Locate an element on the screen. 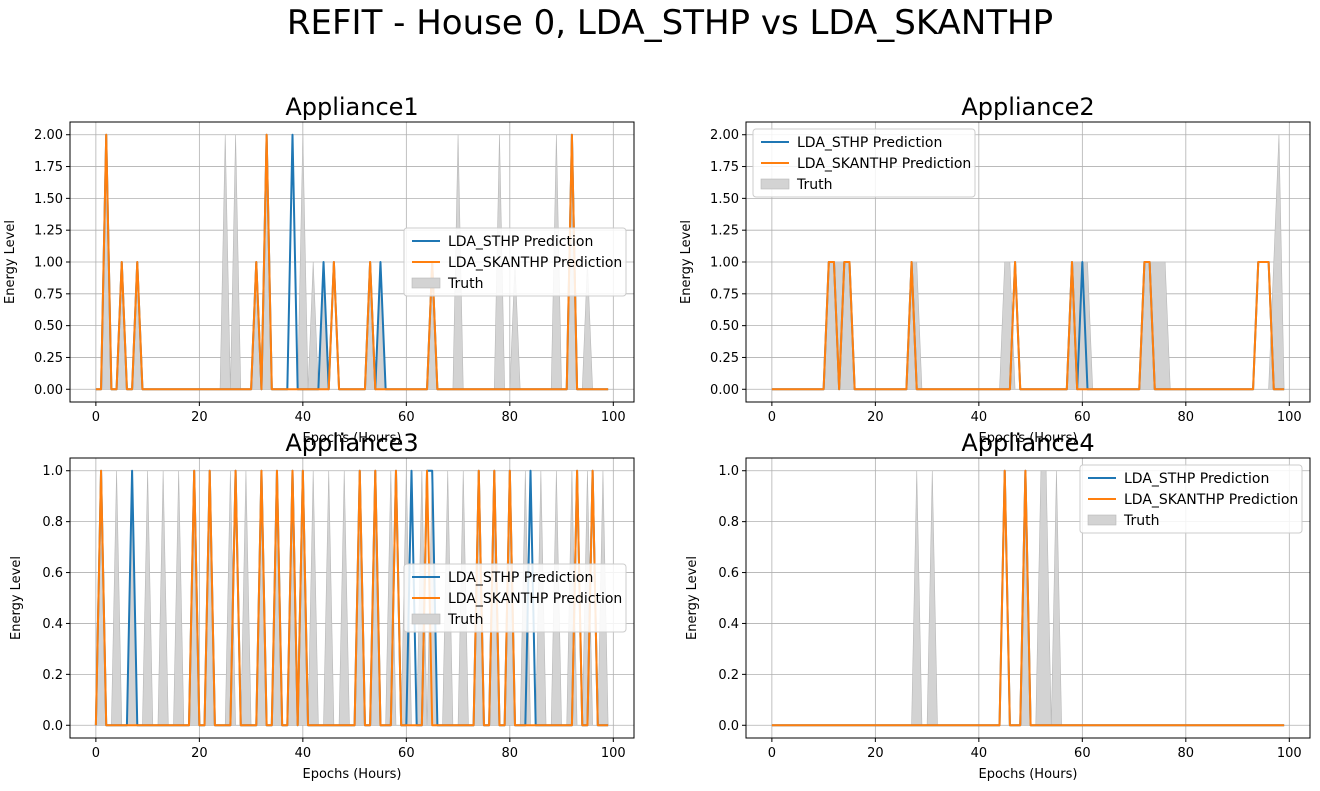  chart-title: Appliance1 is located at coordinates (351, 107).